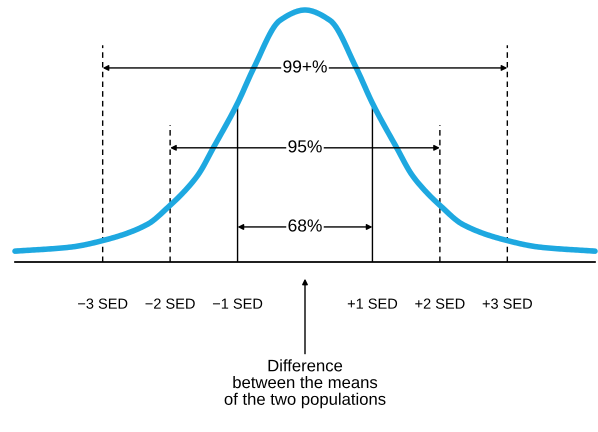  What do you see at coordinates (305, 383) in the screenshot?
I see `text: Difference between the means of the two populations` at bounding box center [305, 383].